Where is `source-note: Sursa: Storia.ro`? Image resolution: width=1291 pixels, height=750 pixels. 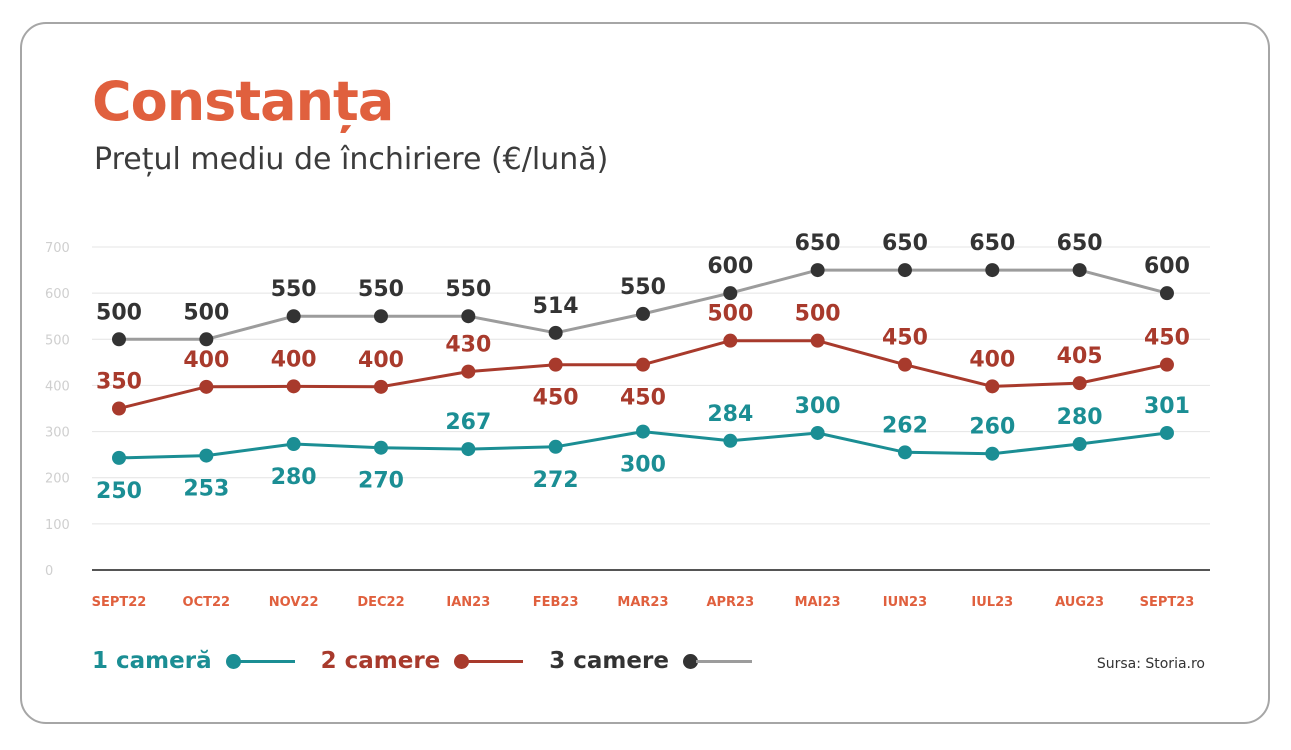 source-note: Sursa: Storia.ro is located at coordinates (1150, 664).